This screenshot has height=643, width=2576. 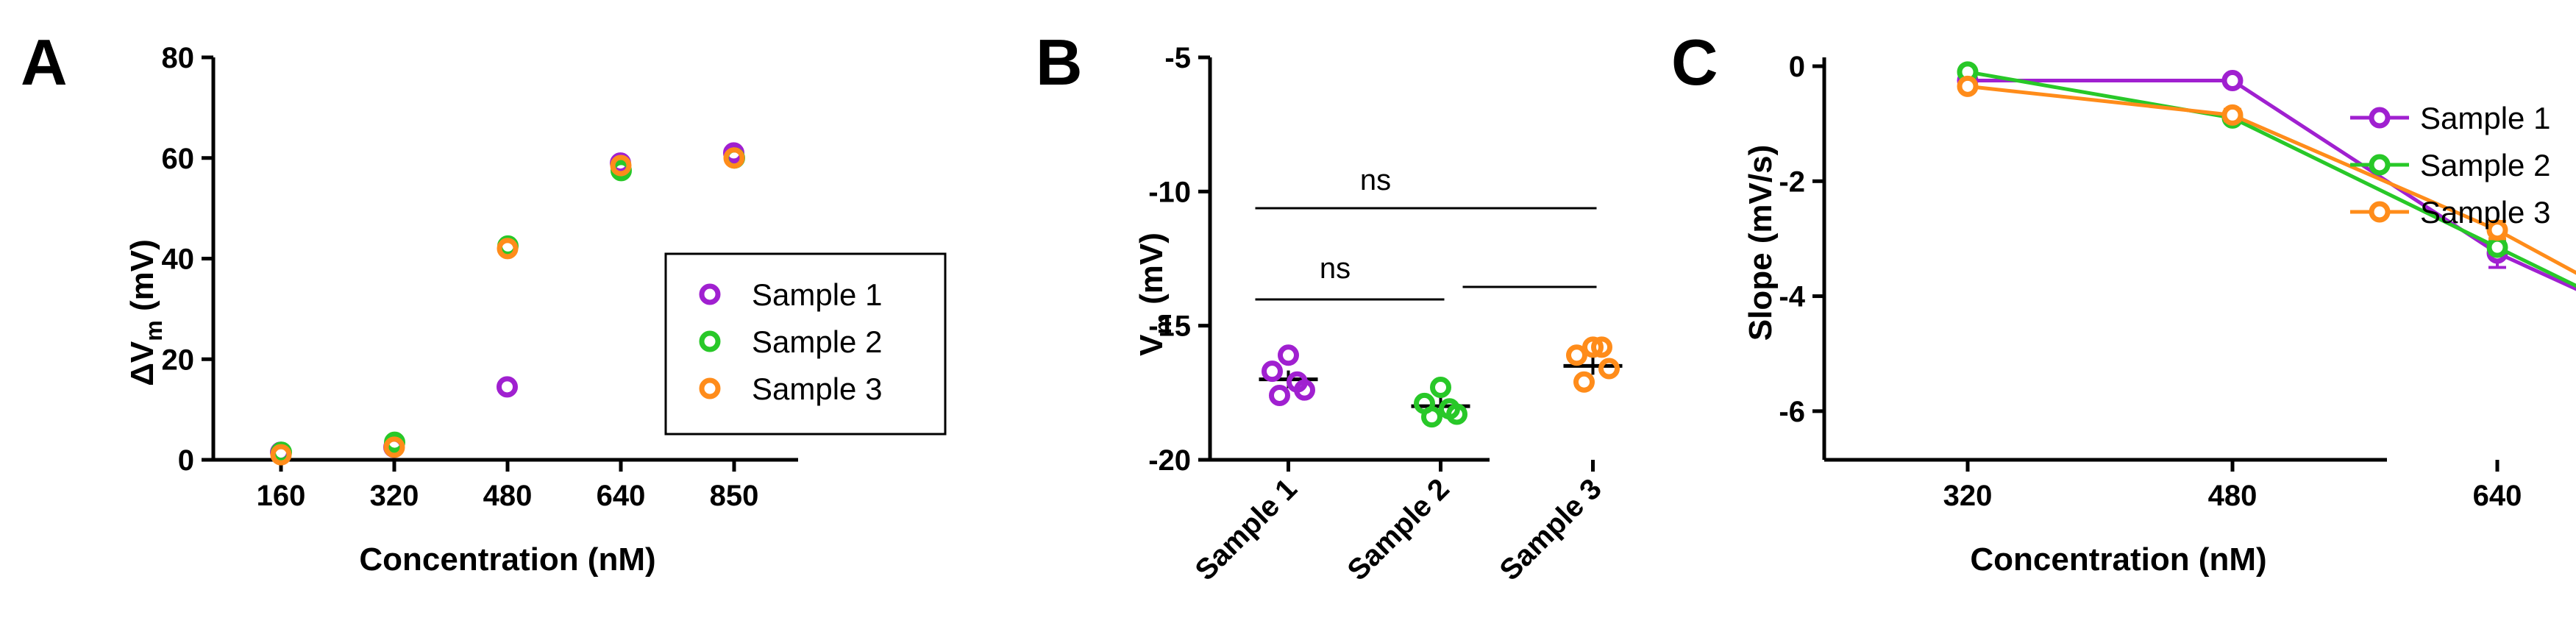 I want to click on chart-b-y-title-sub: m, so click(x=1163, y=323).